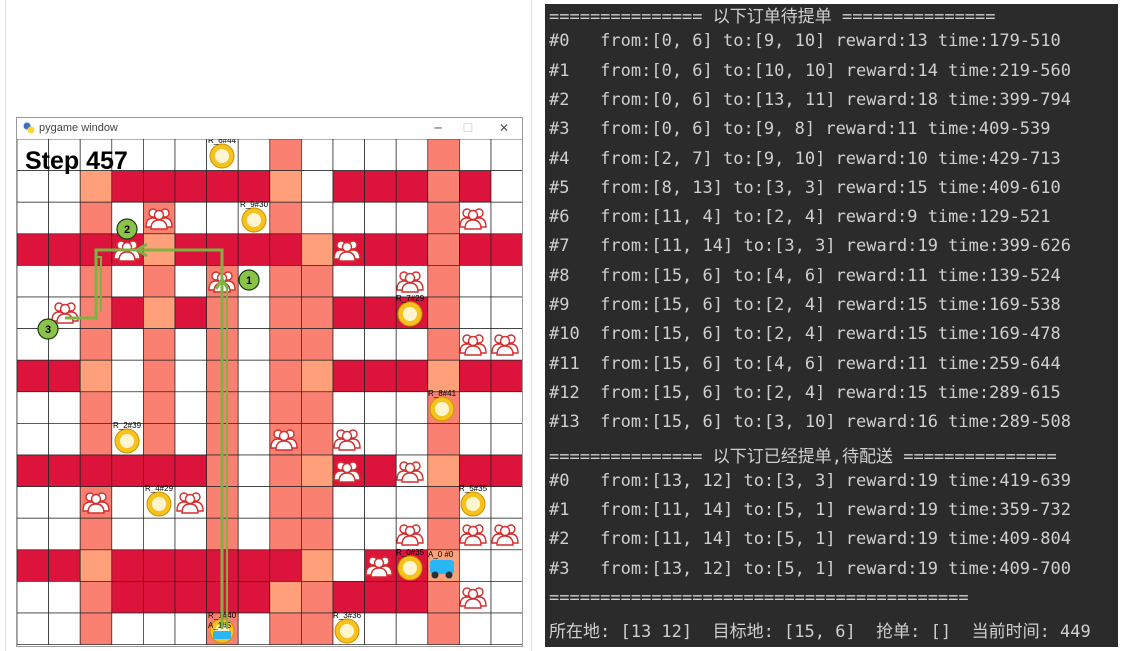  Describe the element at coordinates (269, 129) in the screenshot. I see `window-titlebar: pygame window ─ ☐ ✕` at that location.